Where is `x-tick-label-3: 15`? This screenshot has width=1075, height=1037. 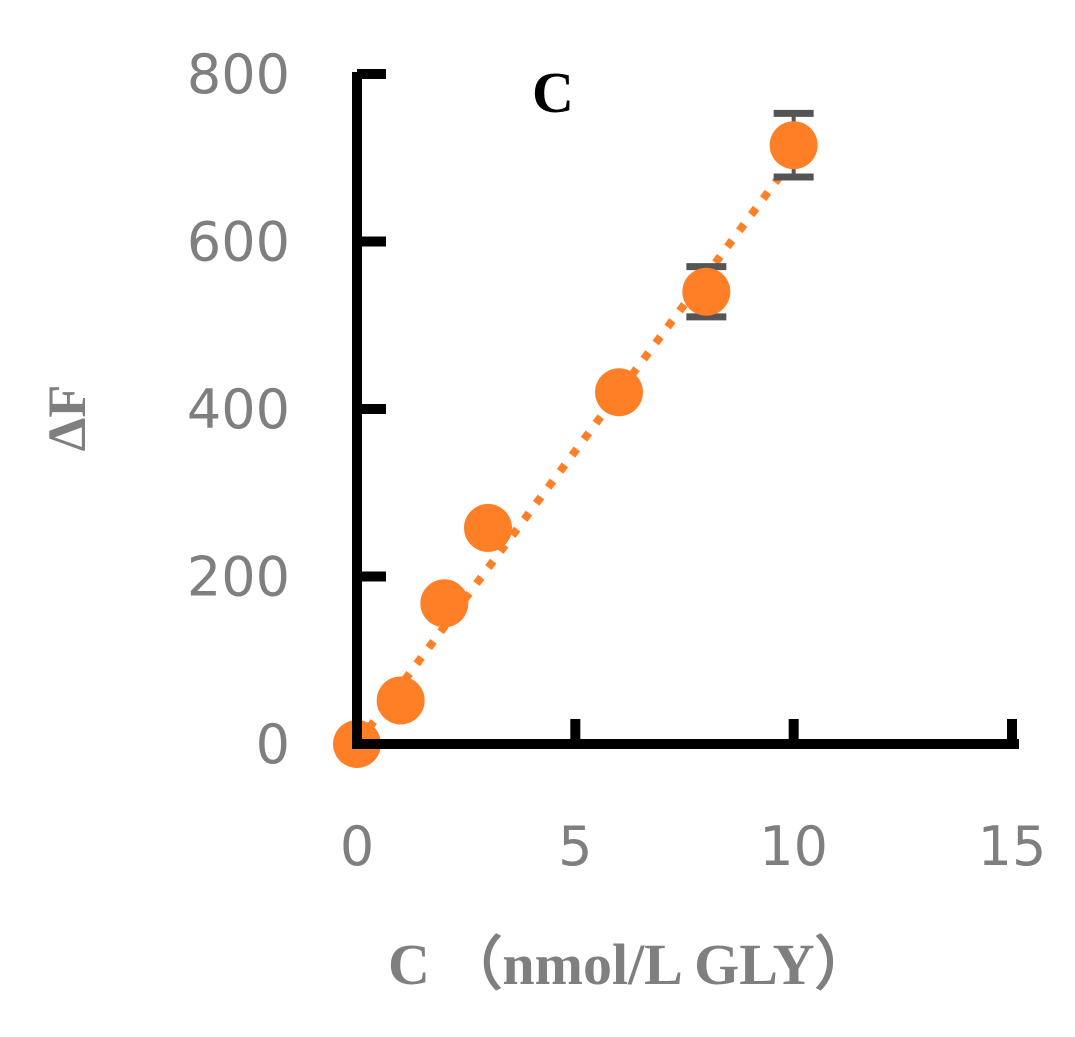
x-tick-label-3: 15 is located at coordinates (1012, 846).